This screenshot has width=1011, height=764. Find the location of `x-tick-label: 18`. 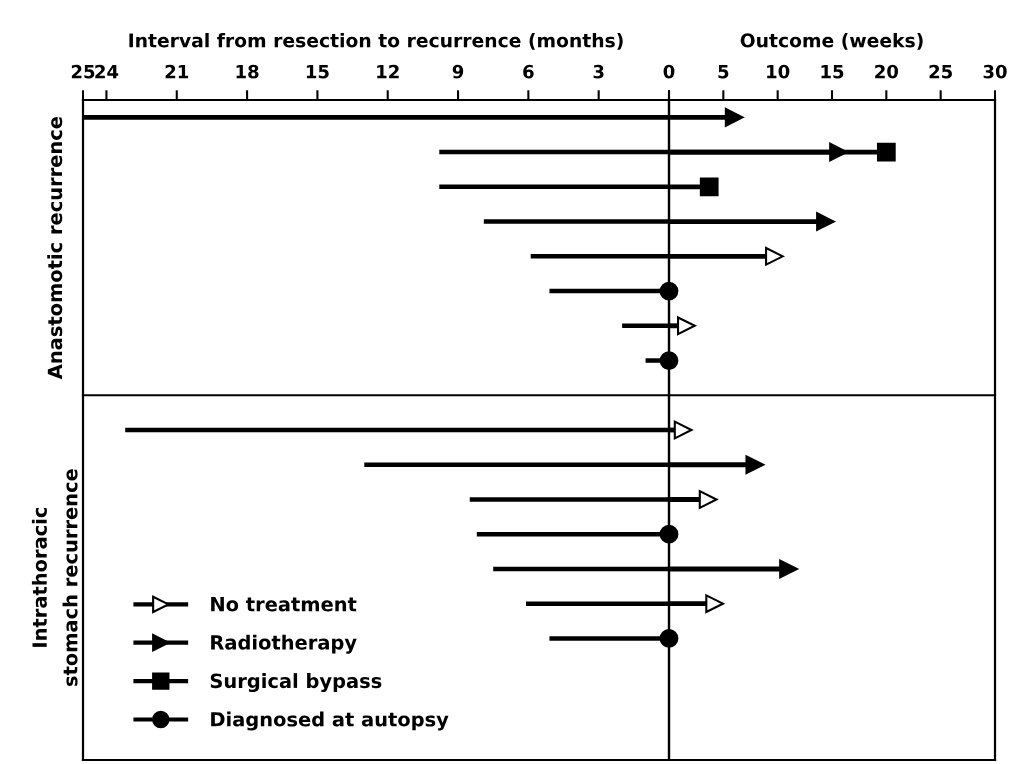

x-tick-label: 18 is located at coordinates (247, 71).